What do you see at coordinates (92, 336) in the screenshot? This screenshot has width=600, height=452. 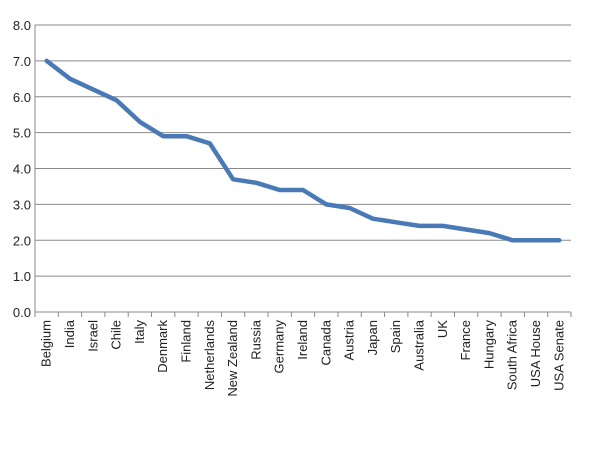 I see `x-tick-label: Israel` at bounding box center [92, 336].